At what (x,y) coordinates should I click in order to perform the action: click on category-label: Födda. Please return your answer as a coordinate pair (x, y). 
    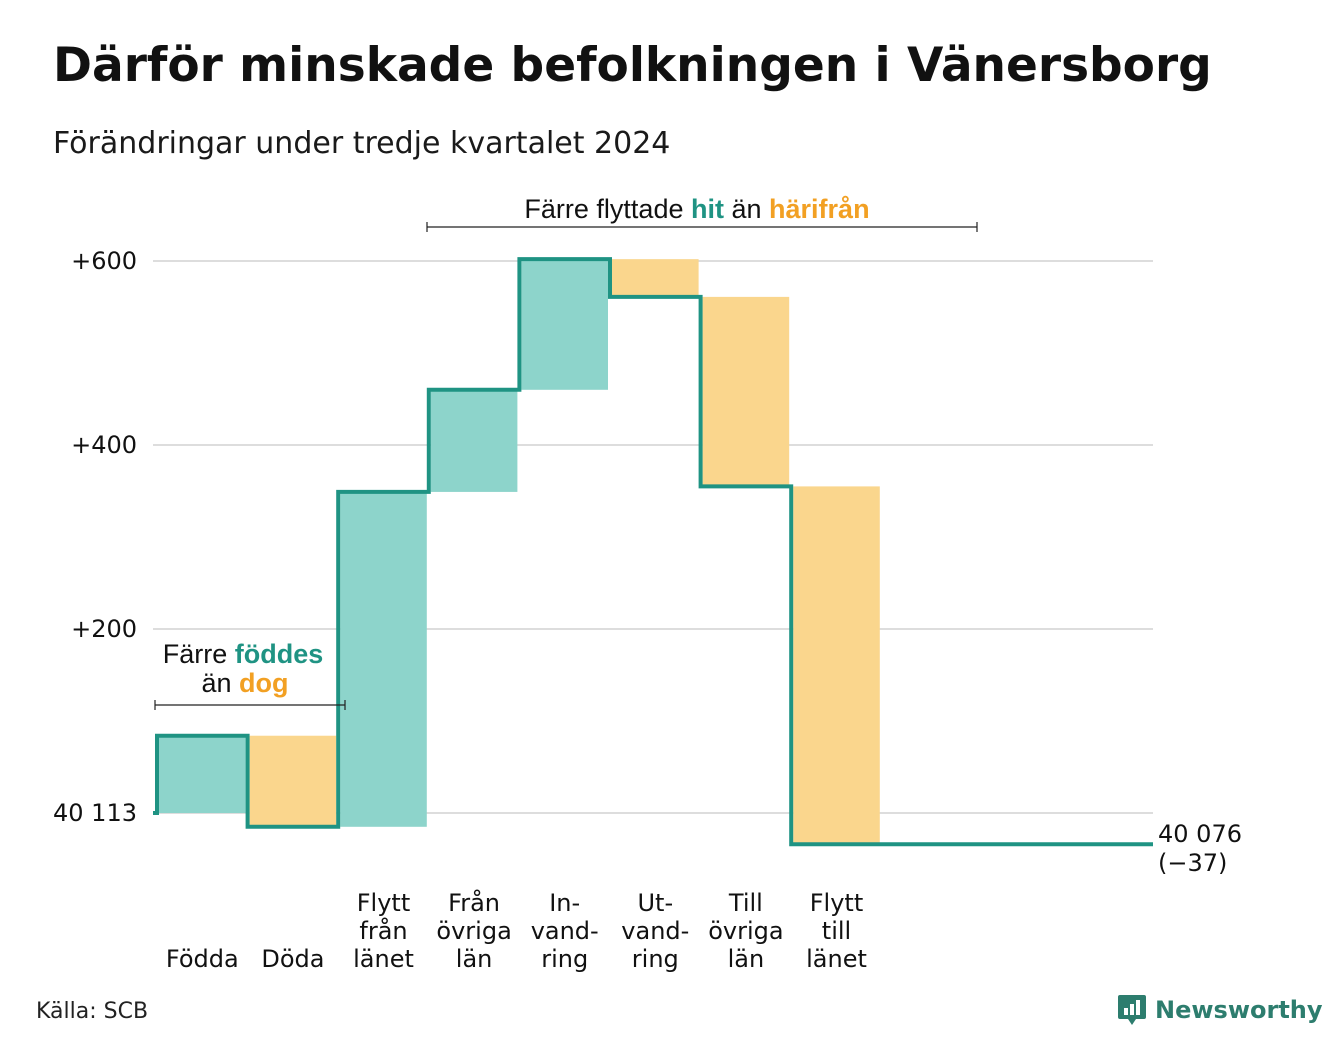
    Looking at the image, I should click on (202, 959).